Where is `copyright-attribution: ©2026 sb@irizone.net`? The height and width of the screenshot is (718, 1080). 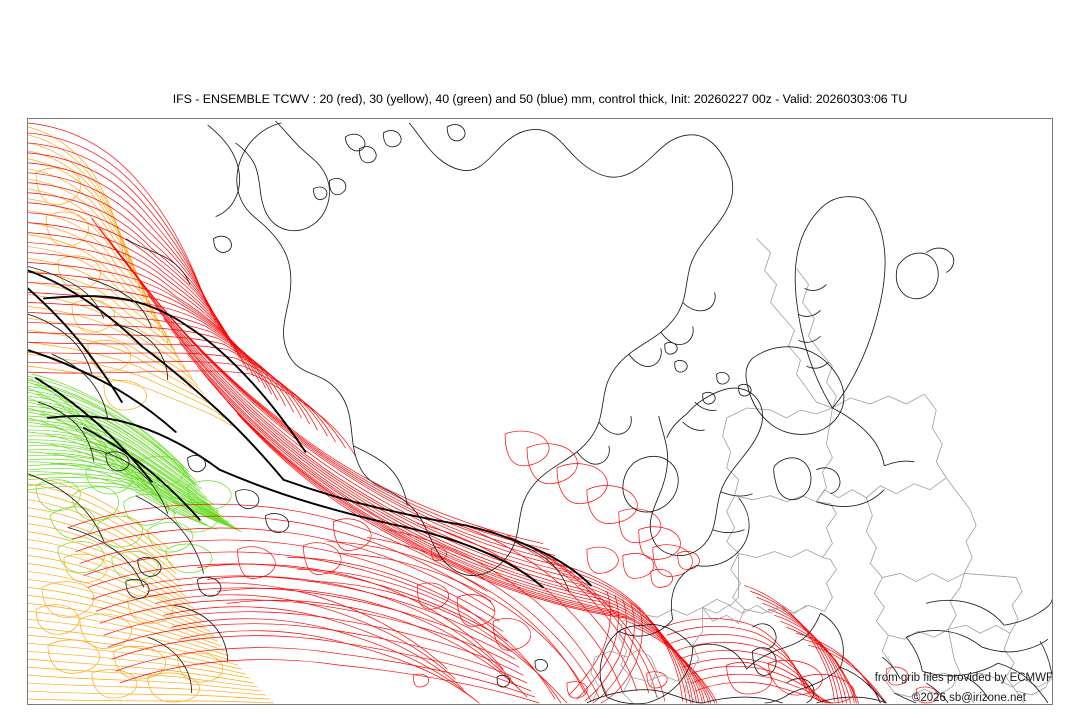
copyright-attribution: ©2026 sb@irizone.net is located at coordinates (968, 698).